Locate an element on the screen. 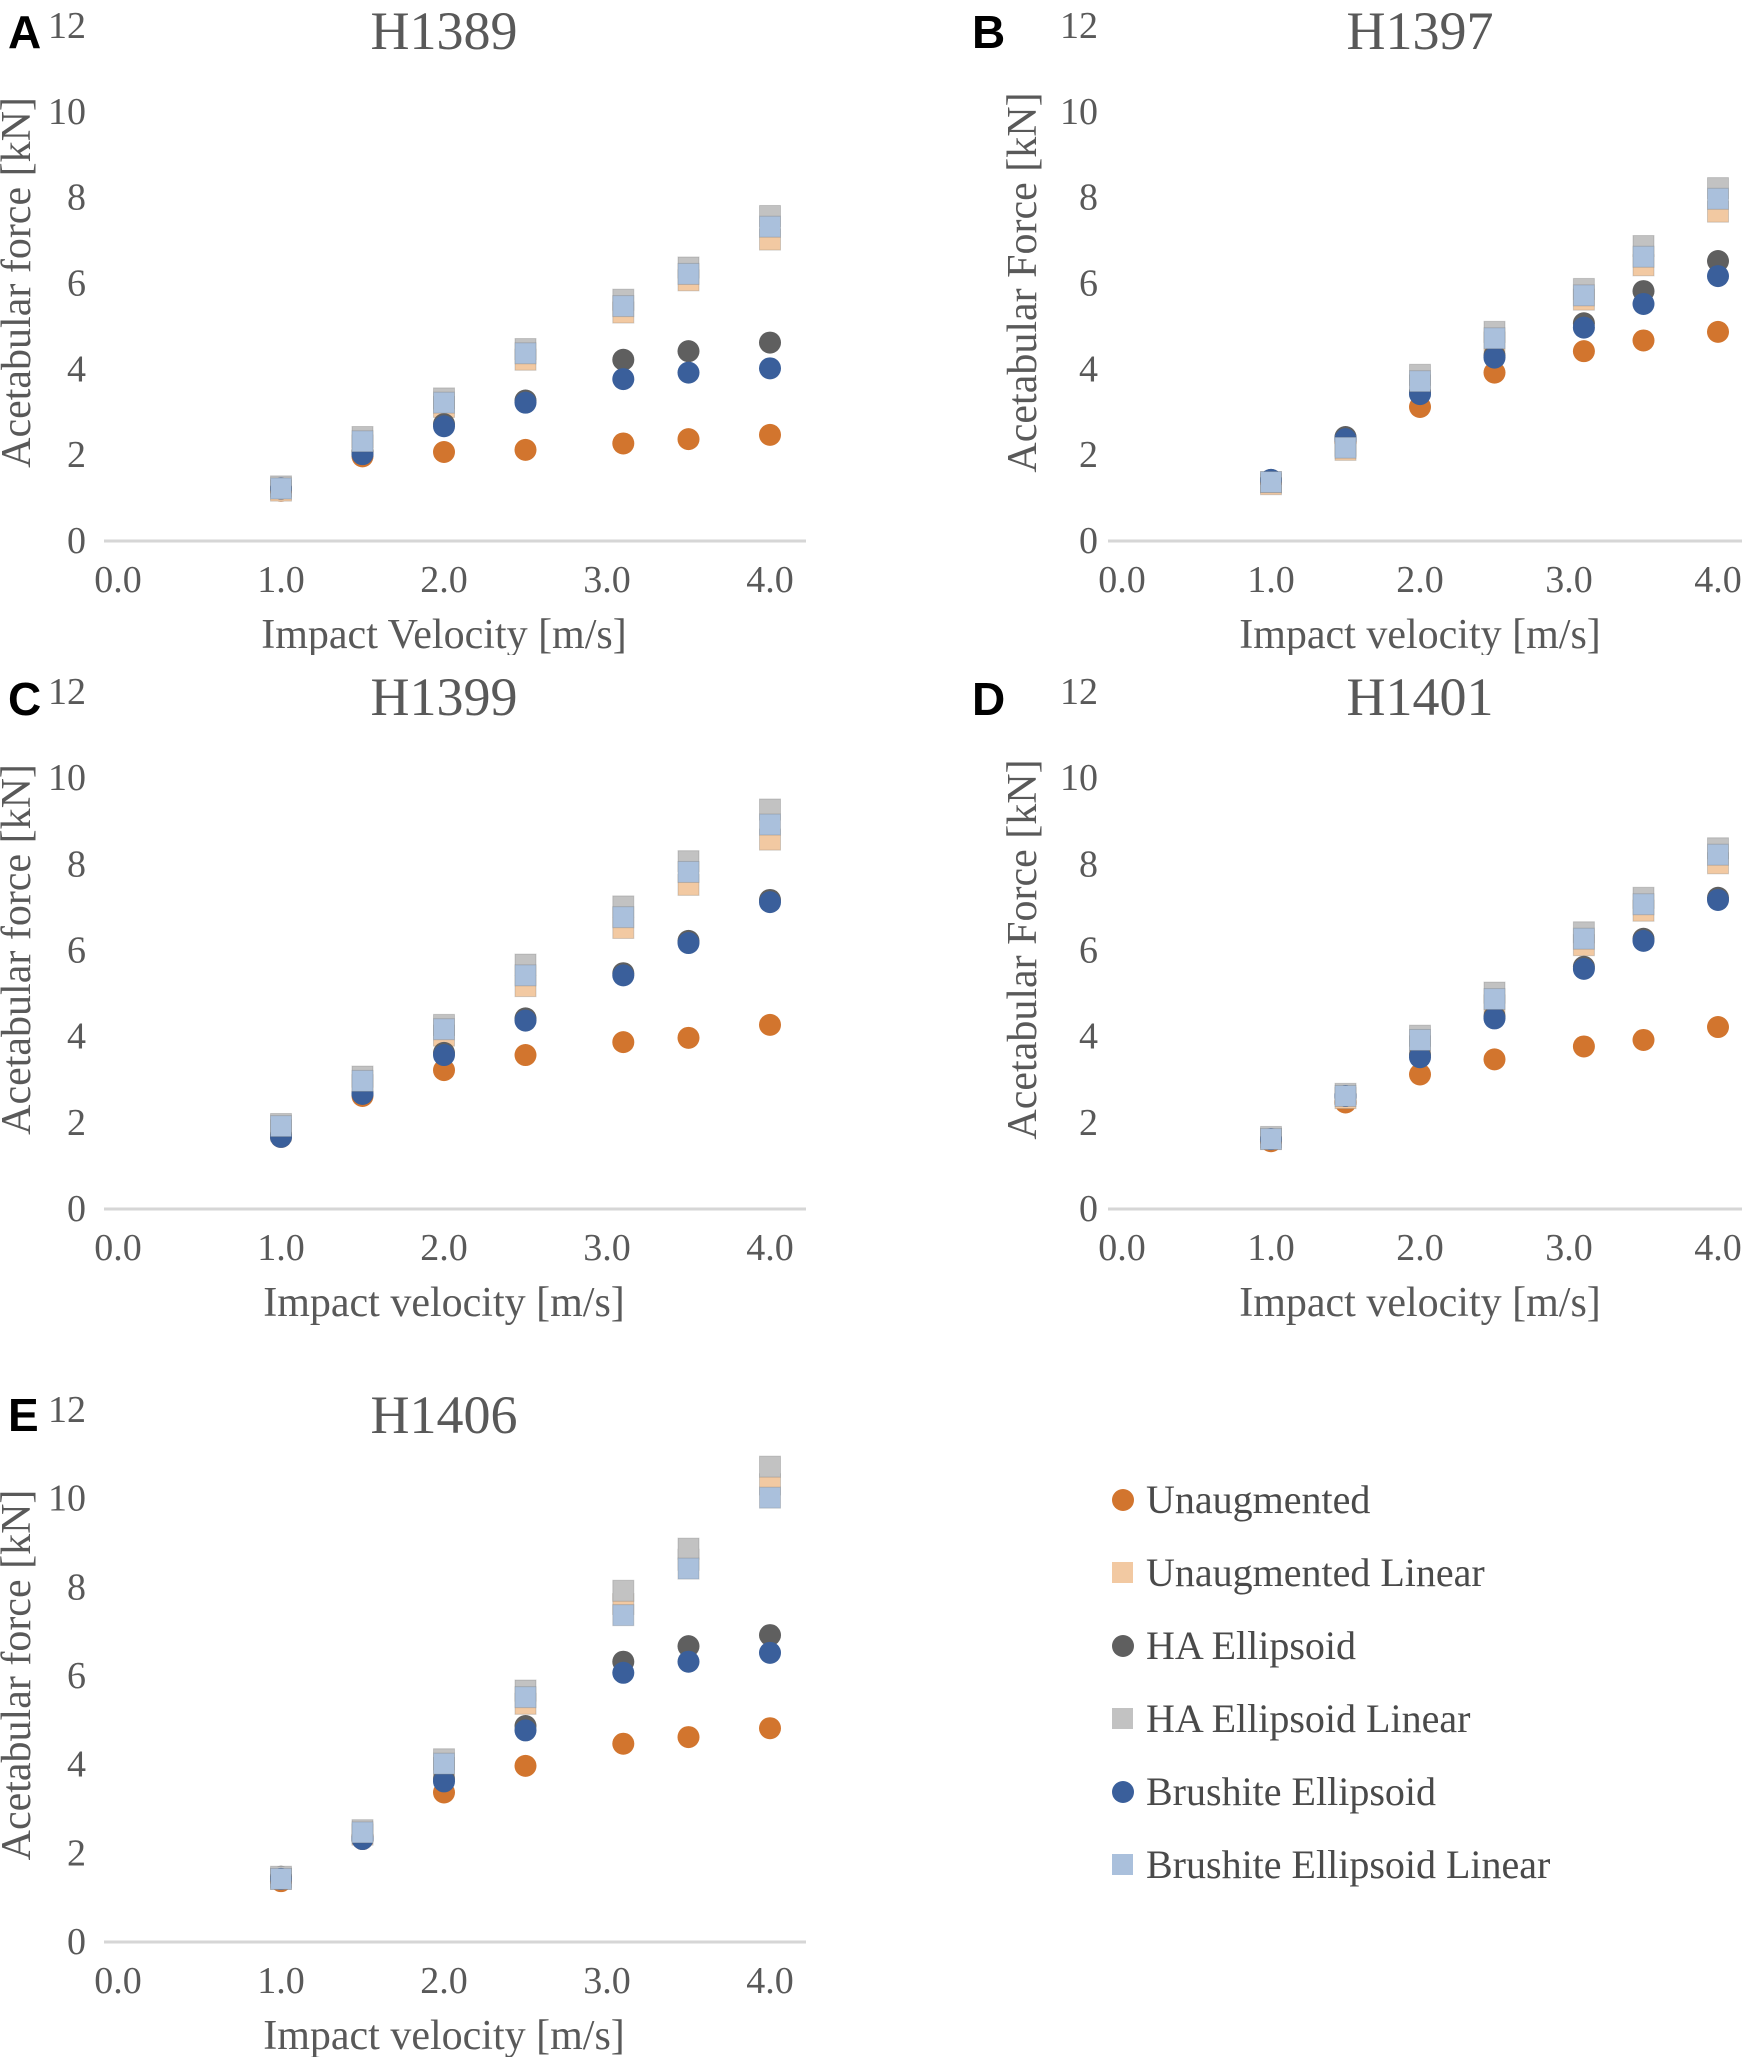  panel-letter-E: E is located at coordinates (23, 1415).